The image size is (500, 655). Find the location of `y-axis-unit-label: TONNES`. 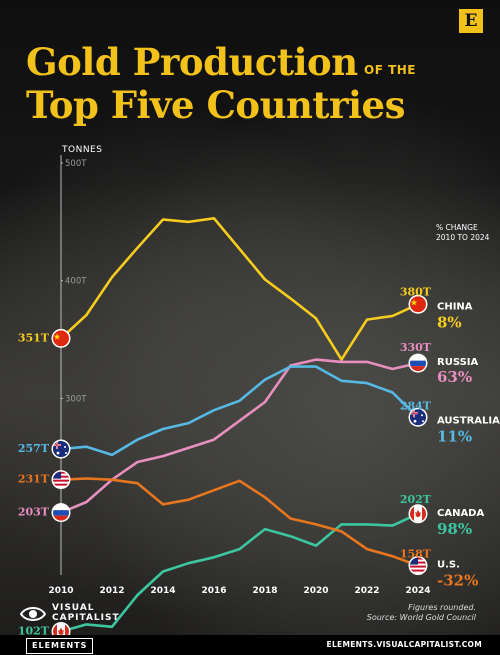

y-axis-unit-label: TONNES is located at coordinates (81, 150).